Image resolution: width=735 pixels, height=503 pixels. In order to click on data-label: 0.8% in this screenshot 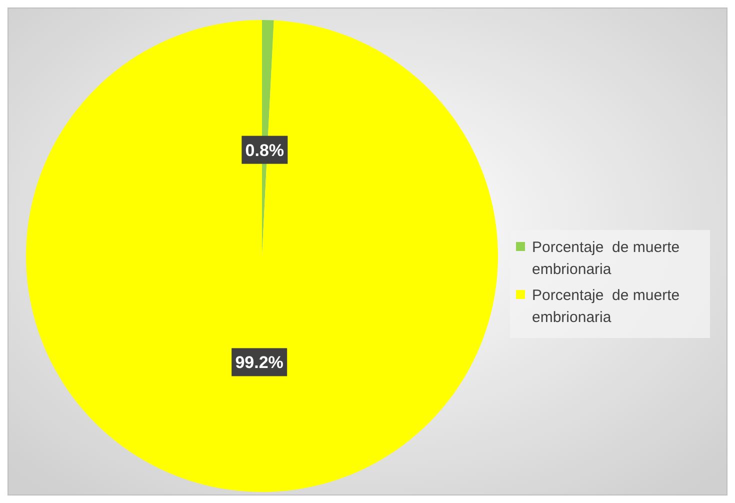, I will do `click(264, 150)`.